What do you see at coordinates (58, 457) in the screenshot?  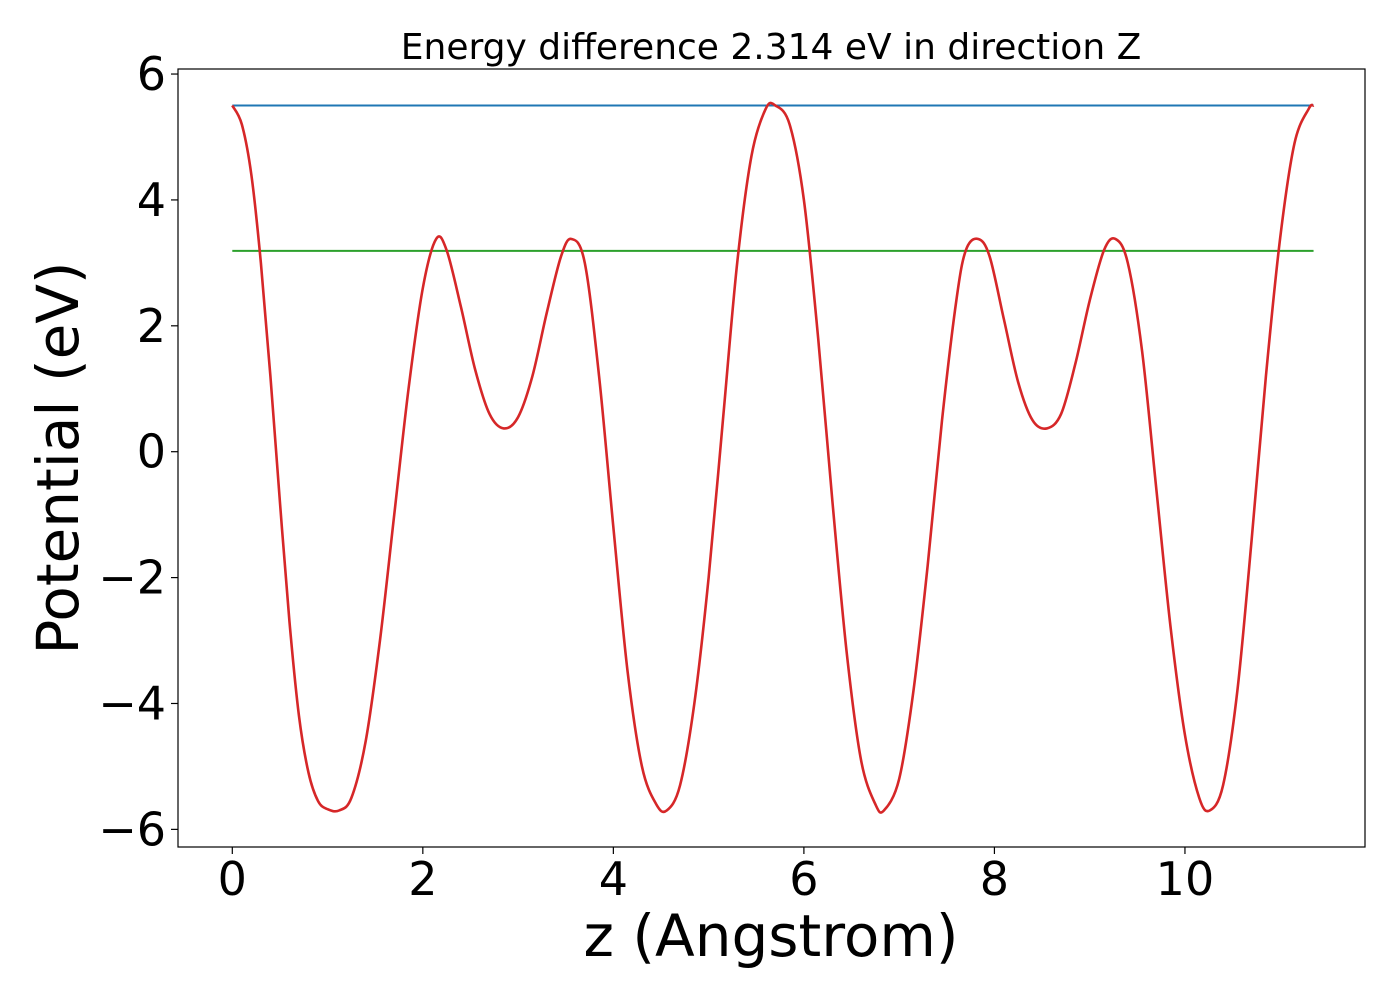 I see `y-axis-label: Potential (eV)` at bounding box center [58, 457].